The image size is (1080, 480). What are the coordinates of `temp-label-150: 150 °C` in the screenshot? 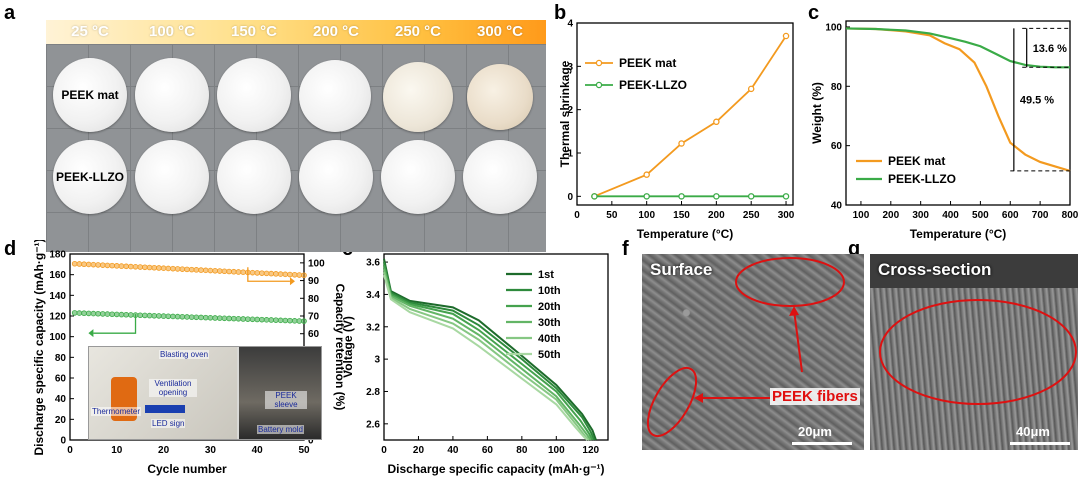 It's located at (254, 31).